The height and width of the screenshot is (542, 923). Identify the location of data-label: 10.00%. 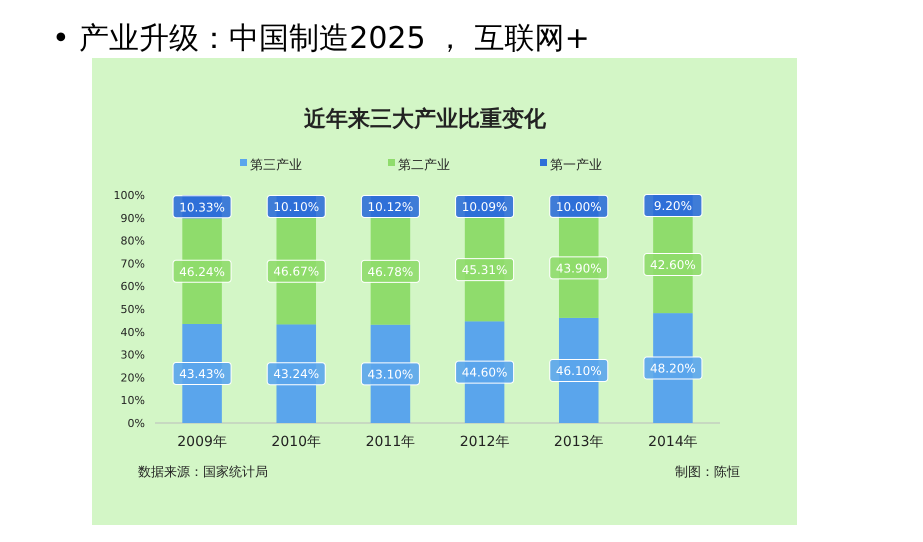
(579, 207).